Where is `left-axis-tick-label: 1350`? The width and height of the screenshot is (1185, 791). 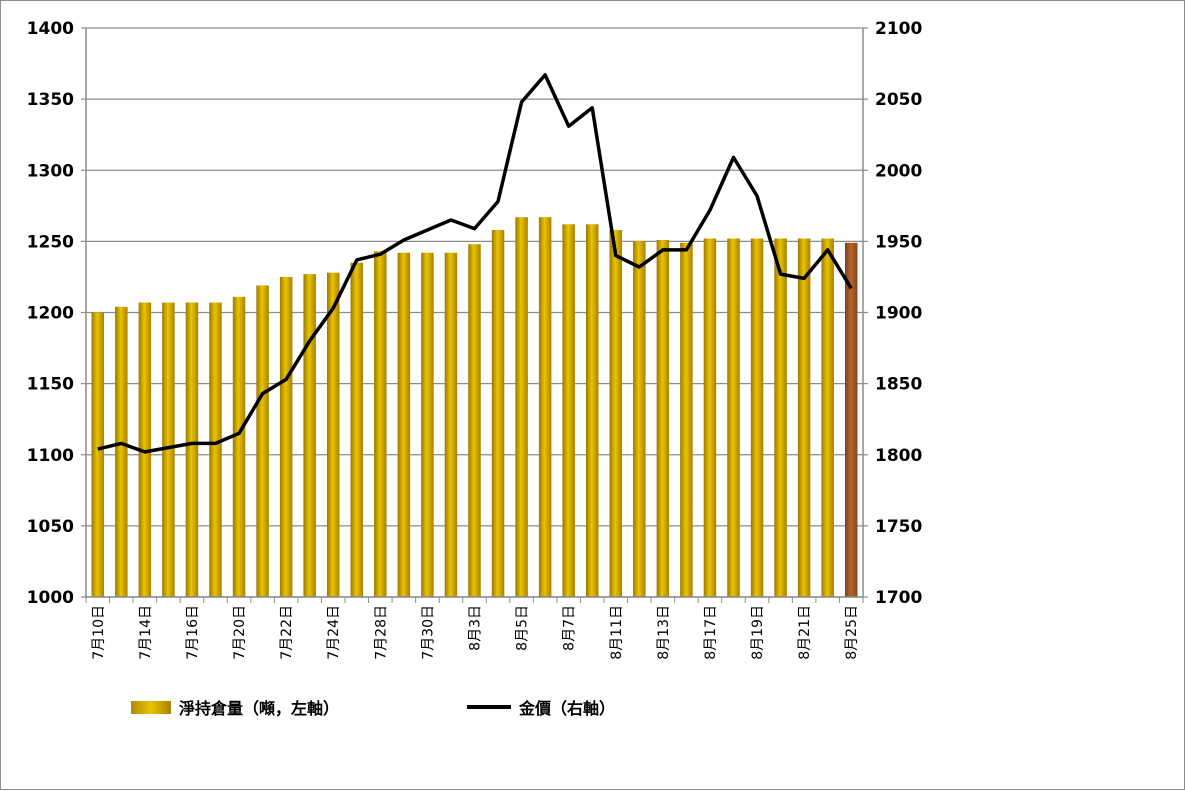
left-axis-tick-label: 1350 is located at coordinates (50, 100).